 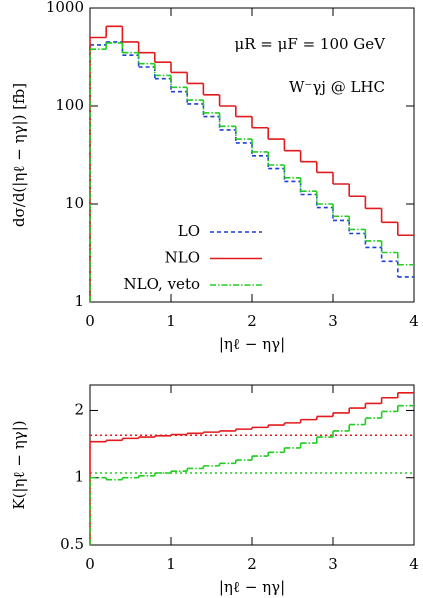 What do you see at coordinates (182, 258) in the screenshot?
I see `legend-label: NLO` at bounding box center [182, 258].